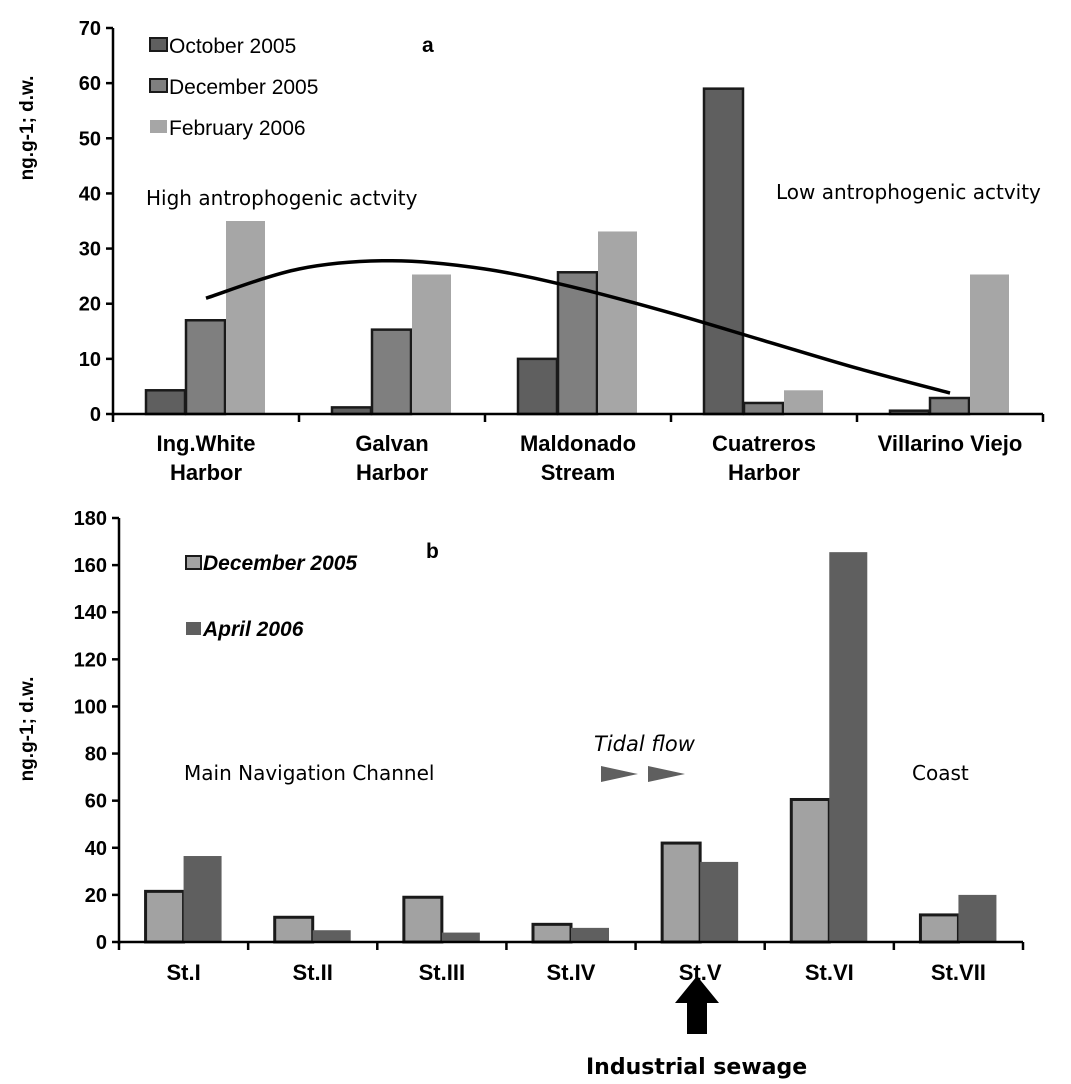  I want to click on chart-a-x-ticks, so click(578, 418).